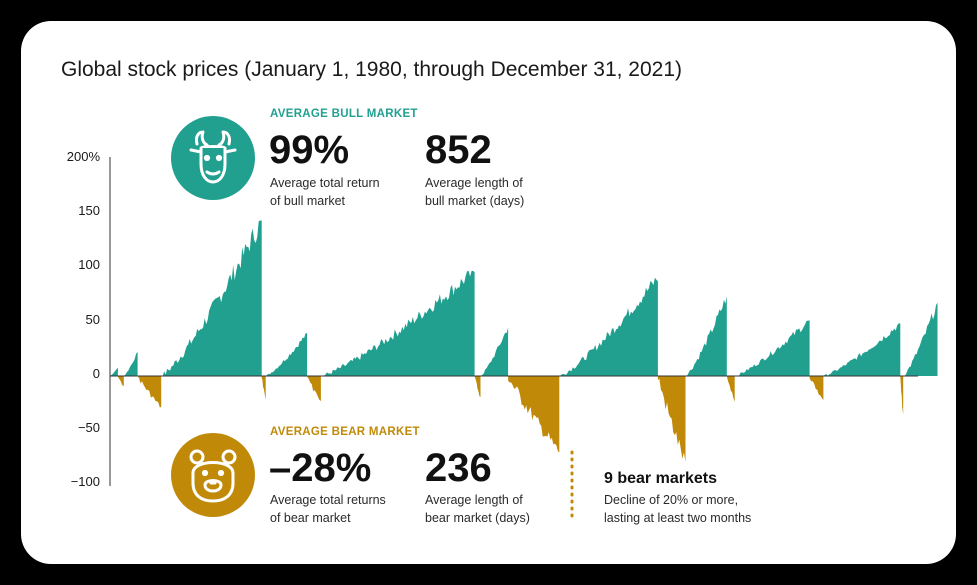 This screenshot has height=585, width=977. I want to click on bull-return-label-line2: of bull market, so click(308, 201).